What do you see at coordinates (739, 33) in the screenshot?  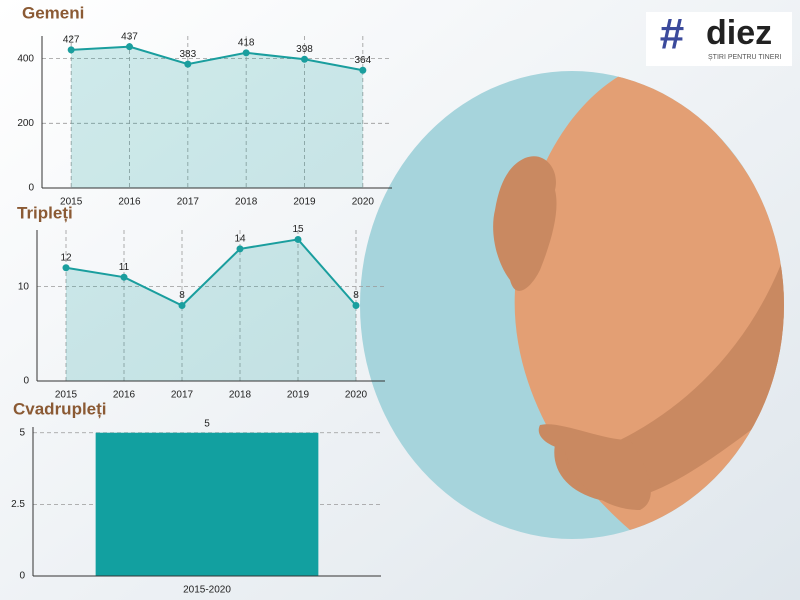 I see `logo-name: diez` at bounding box center [739, 33].